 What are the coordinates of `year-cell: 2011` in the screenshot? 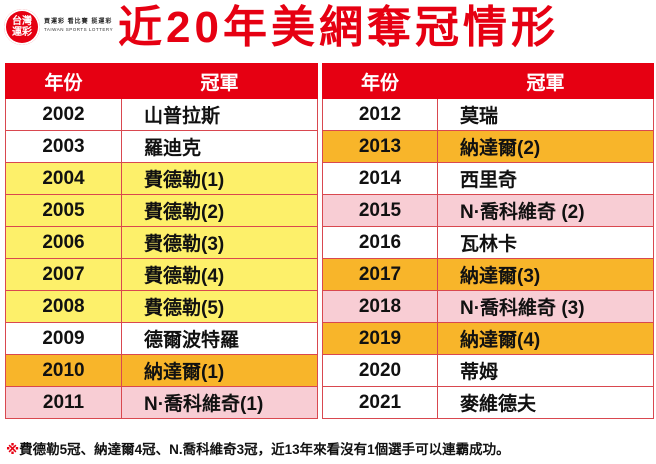 It's located at (63, 402).